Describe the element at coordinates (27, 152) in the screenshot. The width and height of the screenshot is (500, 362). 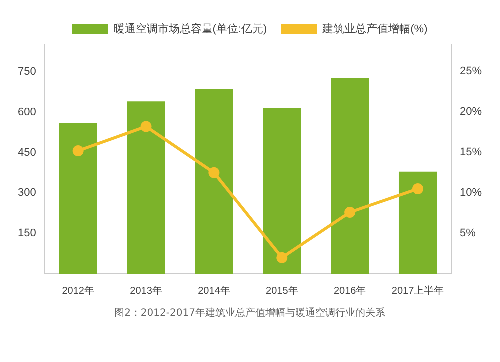
I see `y-tick-label: 450` at that location.